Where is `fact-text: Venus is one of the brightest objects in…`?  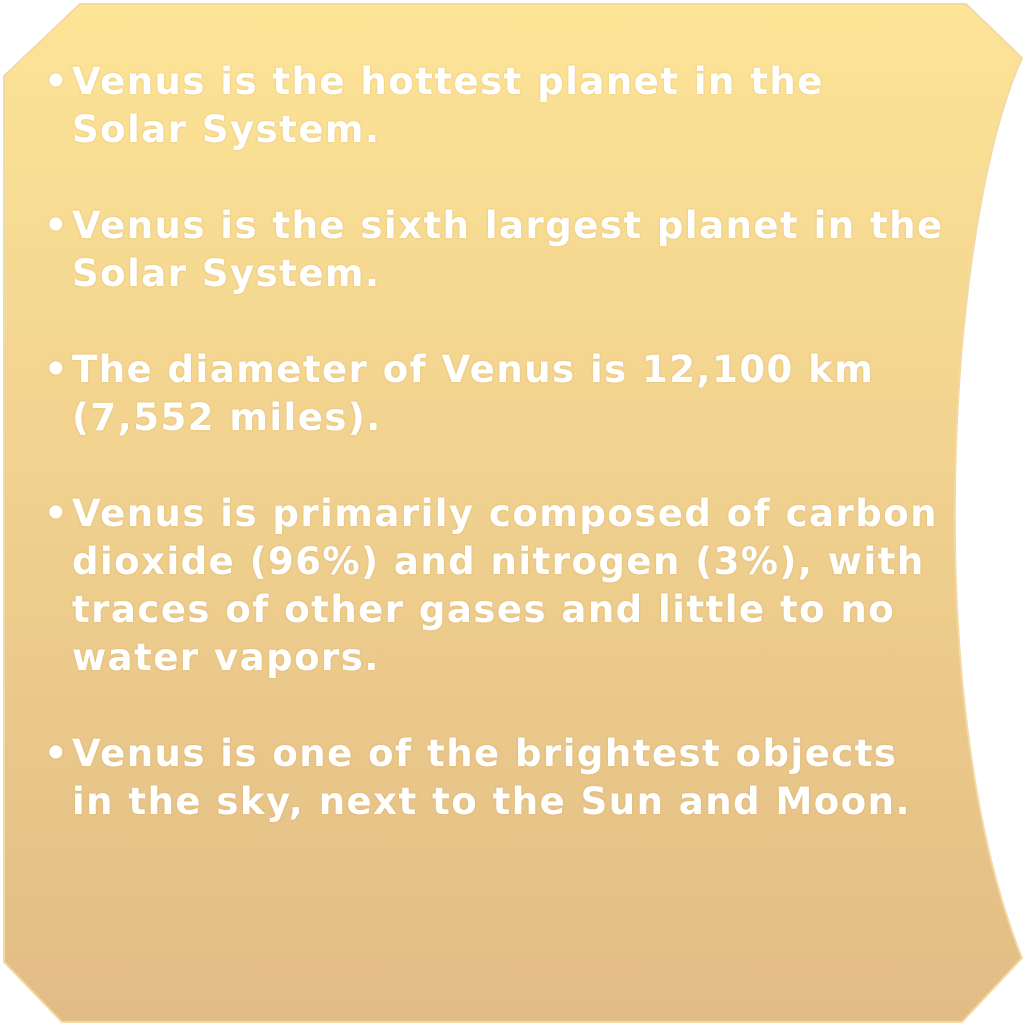 fact-text: Venus is one of the brightest objects in… is located at coordinates (492, 777).